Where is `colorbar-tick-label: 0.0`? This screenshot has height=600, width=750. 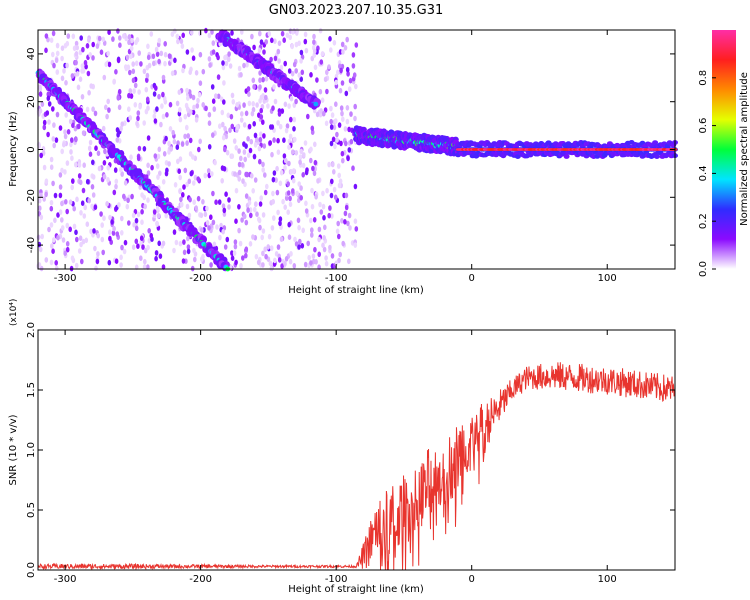
colorbar-tick-label: 0.0 is located at coordinates (703, 269).